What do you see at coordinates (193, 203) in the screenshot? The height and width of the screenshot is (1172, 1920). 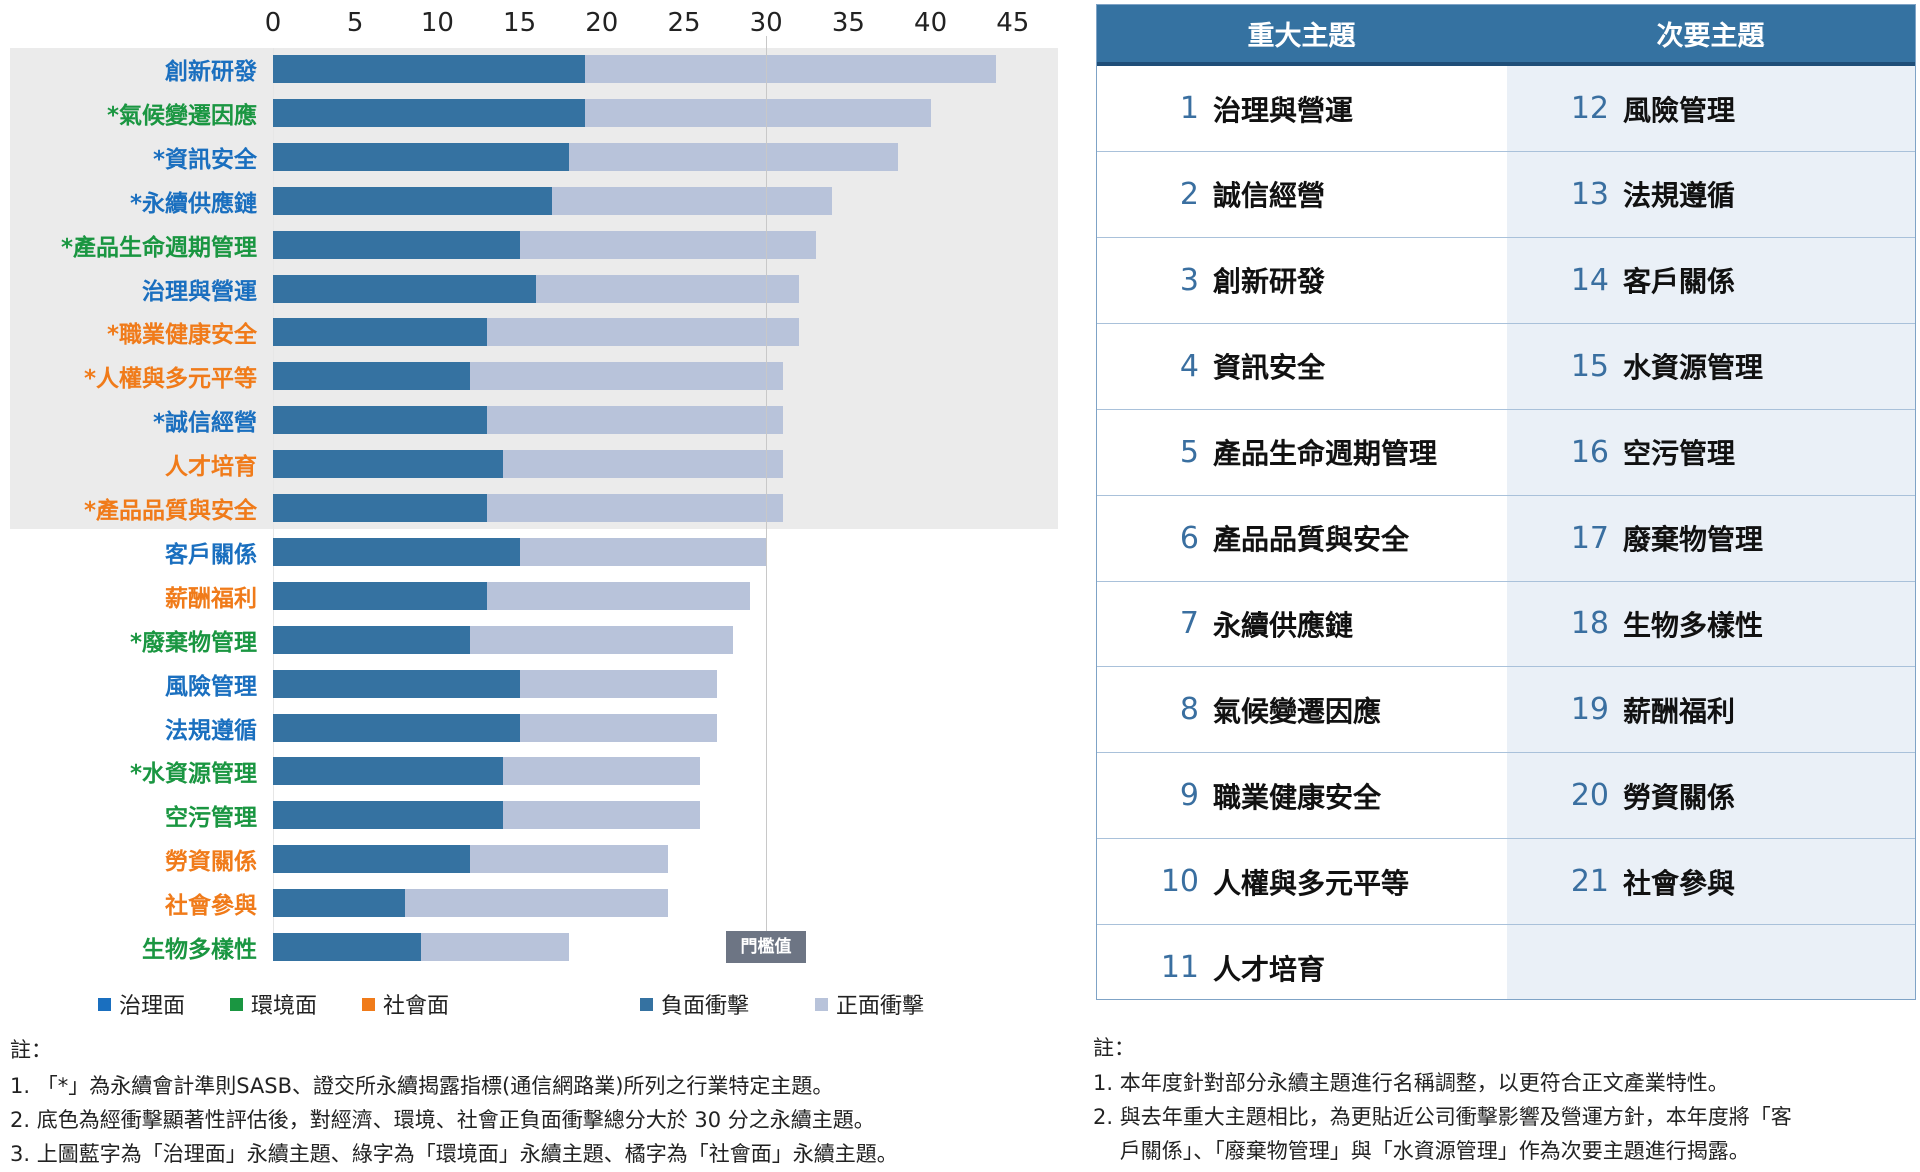 I see `category-label: *永續供應鏈` at bounding box center [193, 203].